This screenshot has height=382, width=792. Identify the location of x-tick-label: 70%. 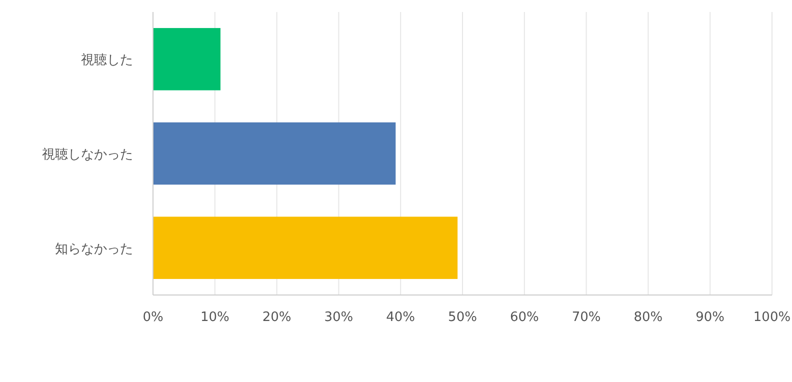
(586, 317).